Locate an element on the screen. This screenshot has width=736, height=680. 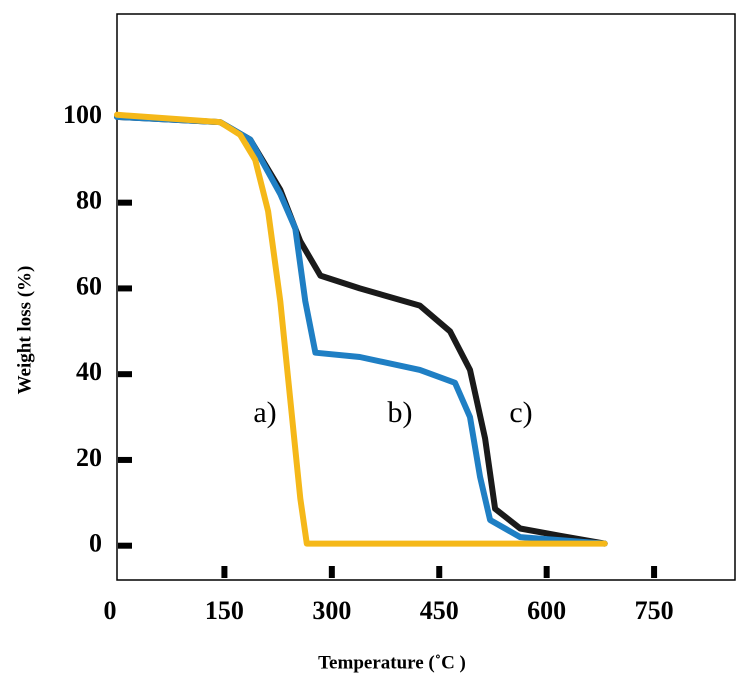
x-tick-label: 600 is located at coordinates (546, 610).